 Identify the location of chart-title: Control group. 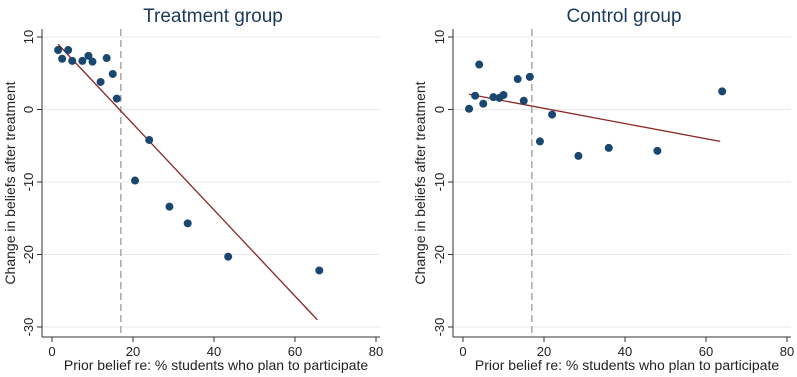
(623, 16).